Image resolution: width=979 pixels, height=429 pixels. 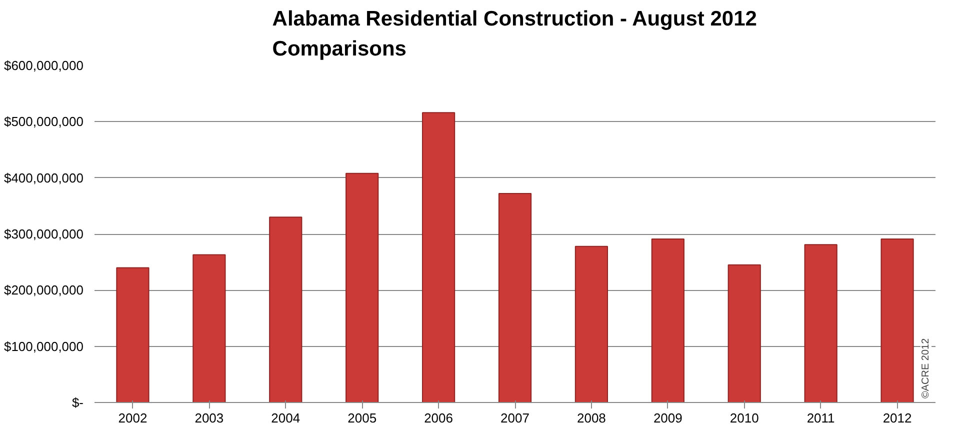 I want to click on x-tick-label: 2010, so click(x=744, y=418).